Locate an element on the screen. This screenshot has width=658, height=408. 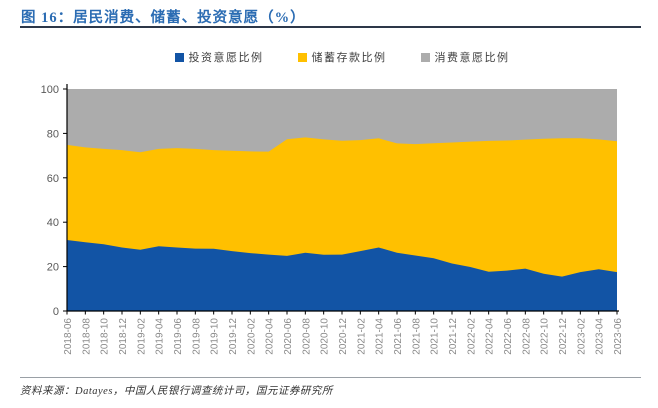
x-tick-label: 2021-10 is located at coordinates (435, 336).